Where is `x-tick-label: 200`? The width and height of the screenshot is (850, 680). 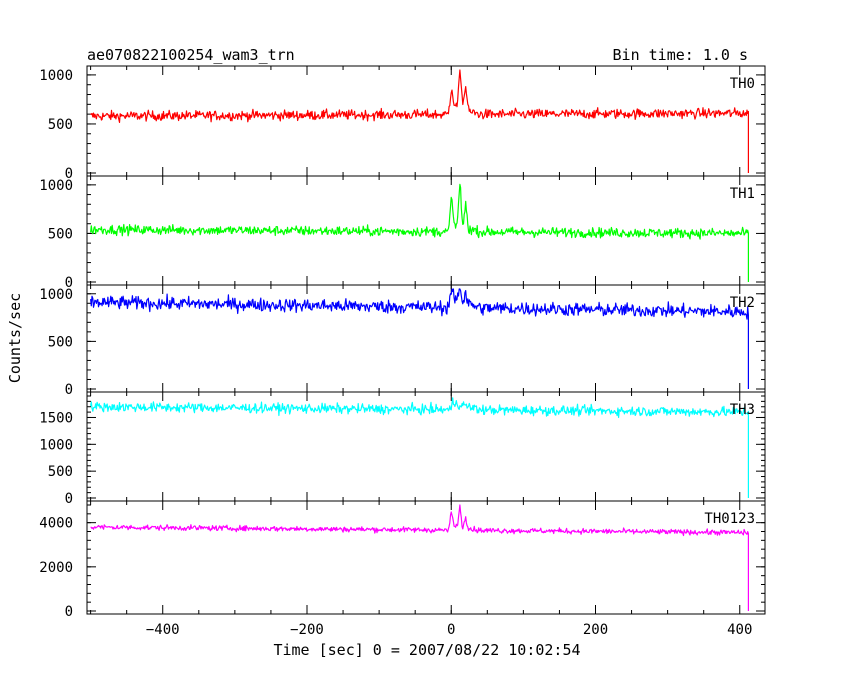
x-tick-label: 200 is located at coordinates (595, 630).